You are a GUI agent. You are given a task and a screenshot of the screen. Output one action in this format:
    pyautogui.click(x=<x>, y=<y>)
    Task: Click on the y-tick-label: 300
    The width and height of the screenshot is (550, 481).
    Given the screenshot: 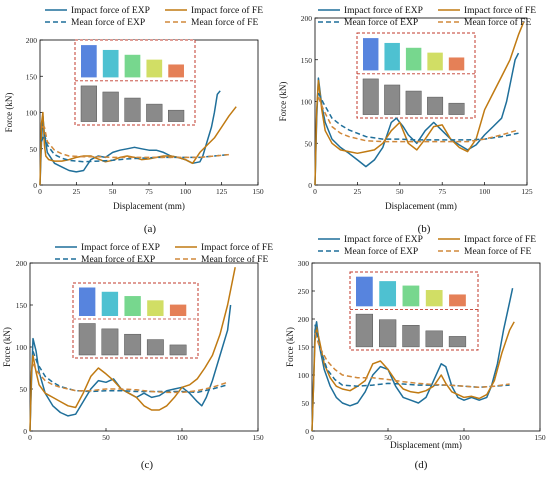 What is the action you would take?
    pyautogui.click(x=304, y=263)
    